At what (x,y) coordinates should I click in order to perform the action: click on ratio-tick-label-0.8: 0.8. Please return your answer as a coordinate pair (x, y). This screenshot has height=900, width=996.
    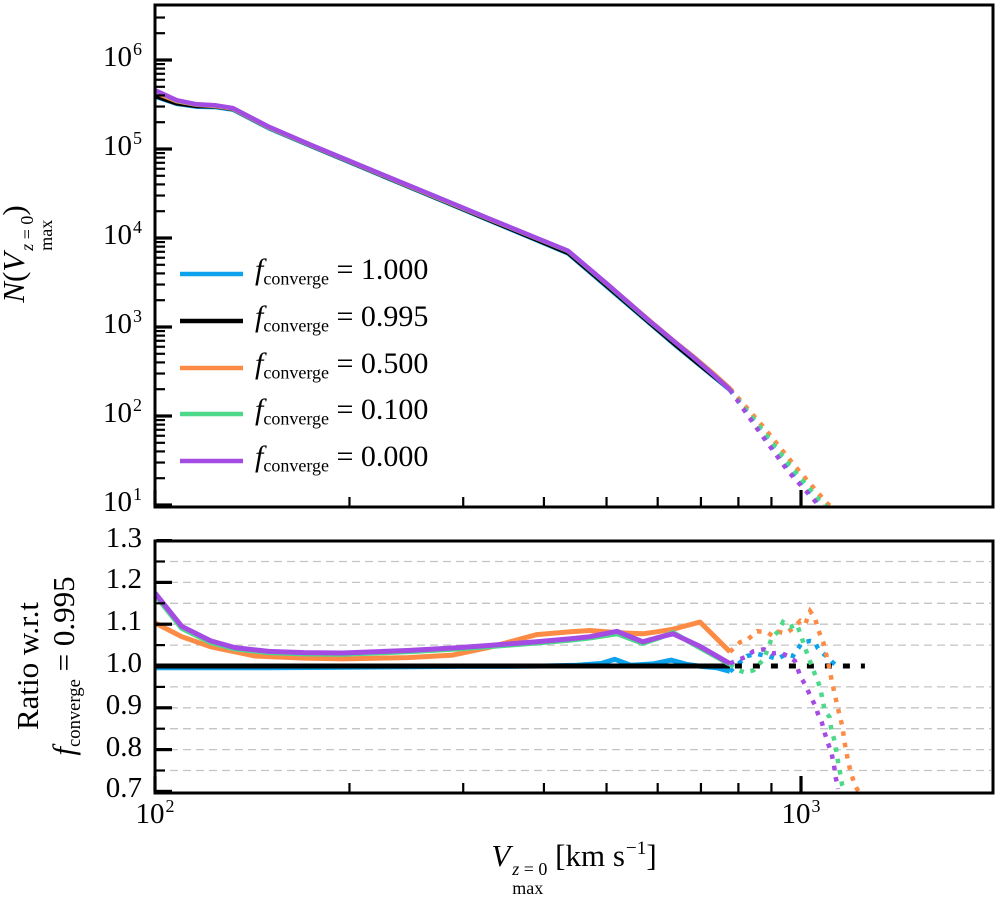
    Looking at the image, I should click on (123, 746).